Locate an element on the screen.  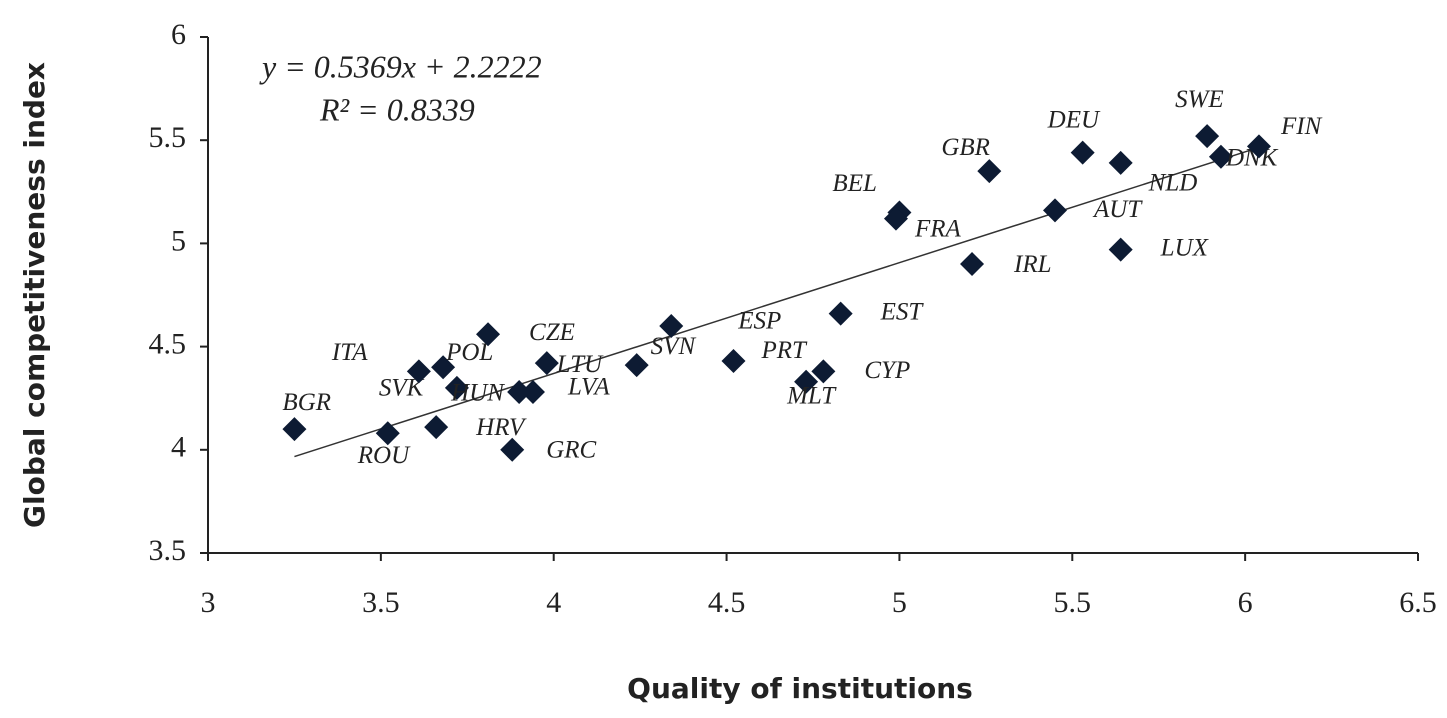
point-label: NLD is located at coordinates (1173, 183).